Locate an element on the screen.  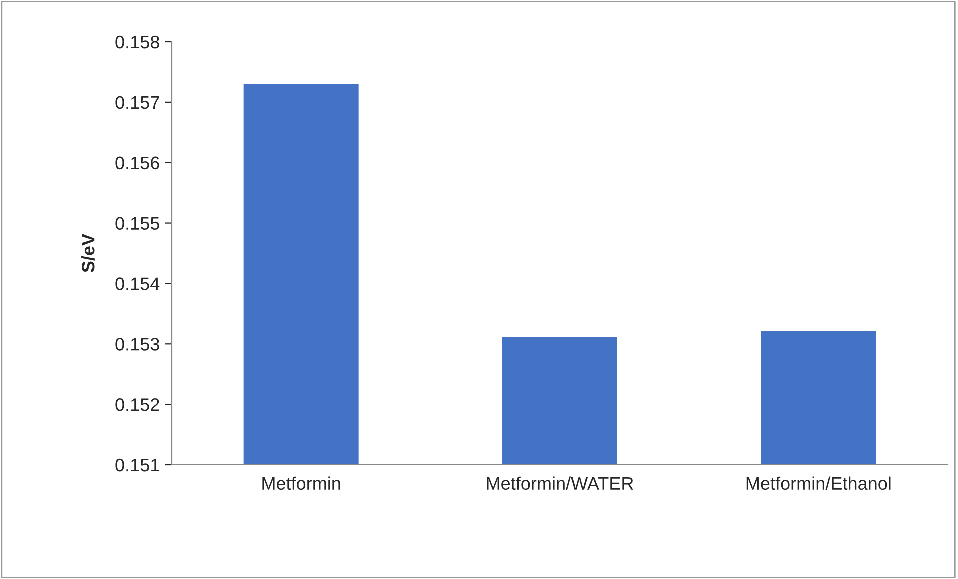
x-tick-label: Metformin is located at coordinates (301, 483).